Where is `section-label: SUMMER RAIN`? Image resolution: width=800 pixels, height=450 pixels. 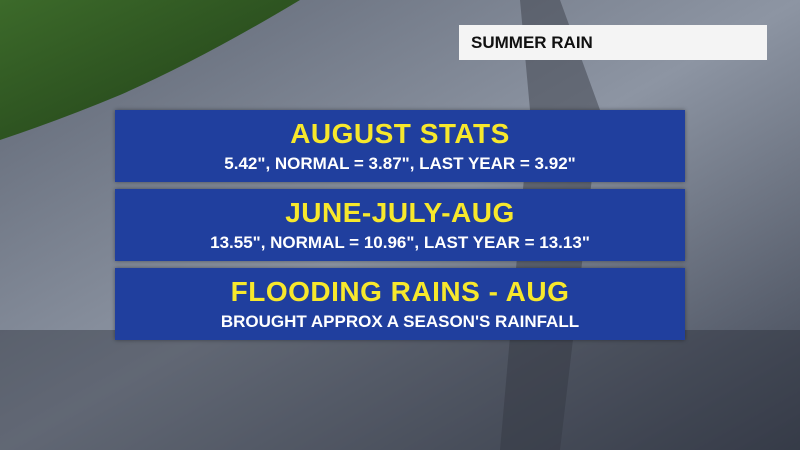
section-label: SUMMER RAIN is located at coordinates (613, 42).